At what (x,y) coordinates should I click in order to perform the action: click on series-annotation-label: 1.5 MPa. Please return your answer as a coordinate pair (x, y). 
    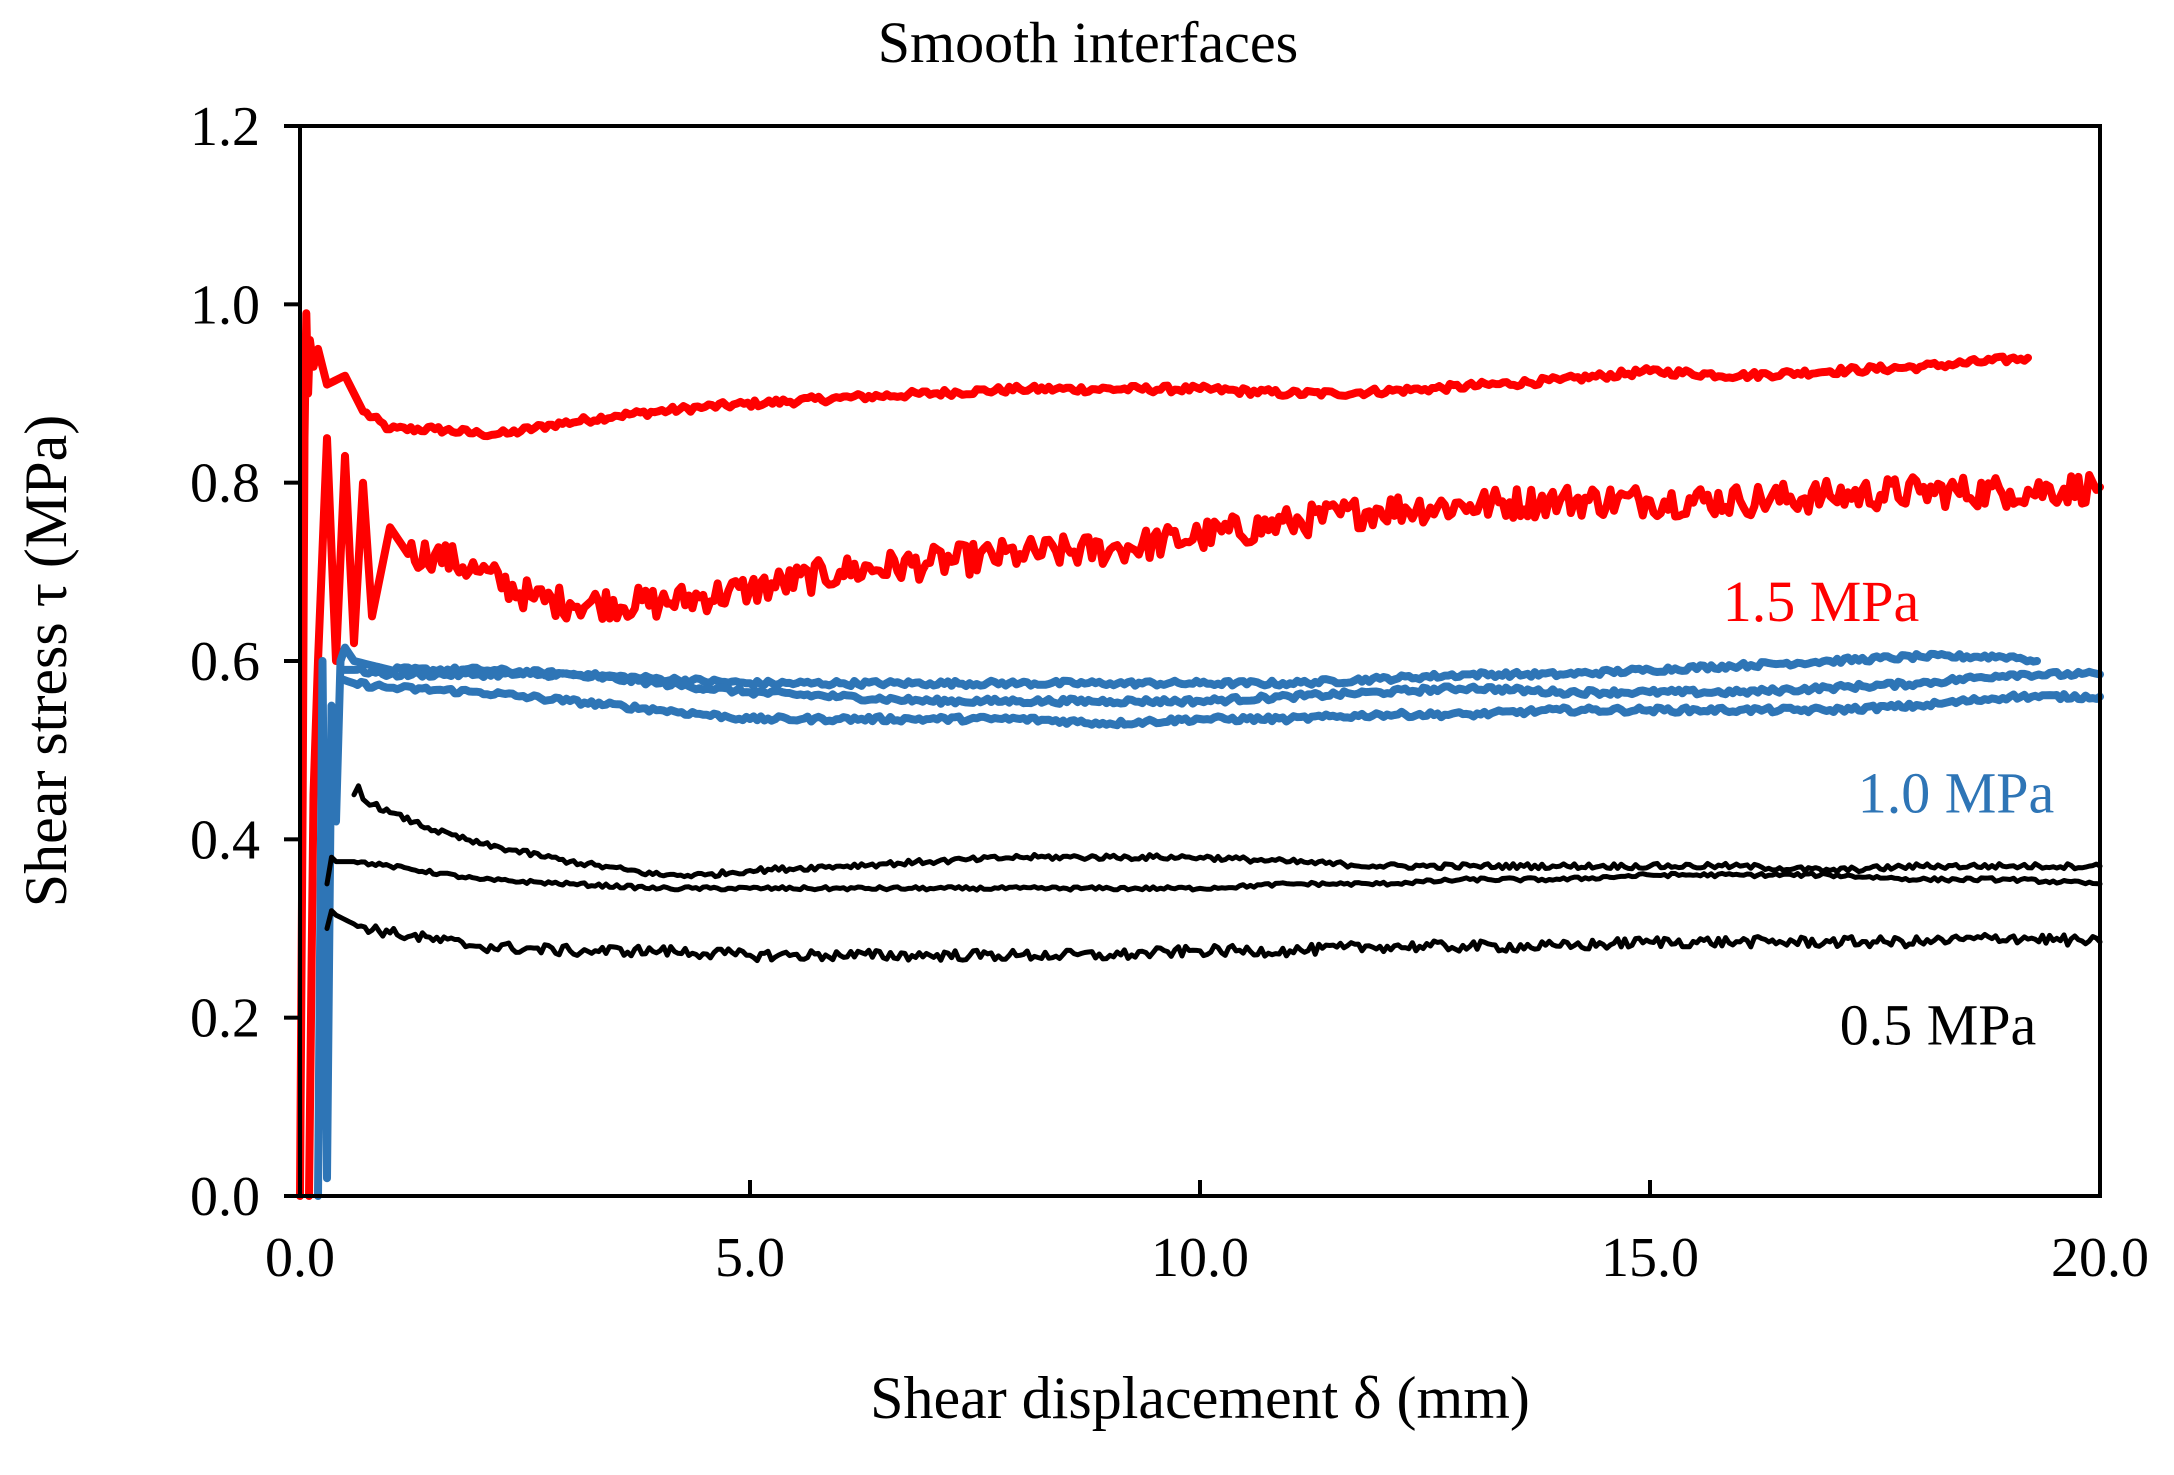
    Looking at the image, I should click on (1821, 601).